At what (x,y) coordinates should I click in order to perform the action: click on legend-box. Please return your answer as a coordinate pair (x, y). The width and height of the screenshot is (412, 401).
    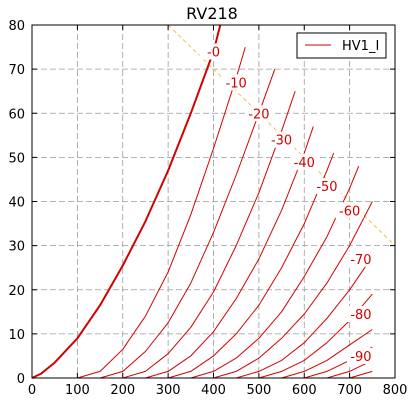
    Looking at the image, I should click on (341, 45).